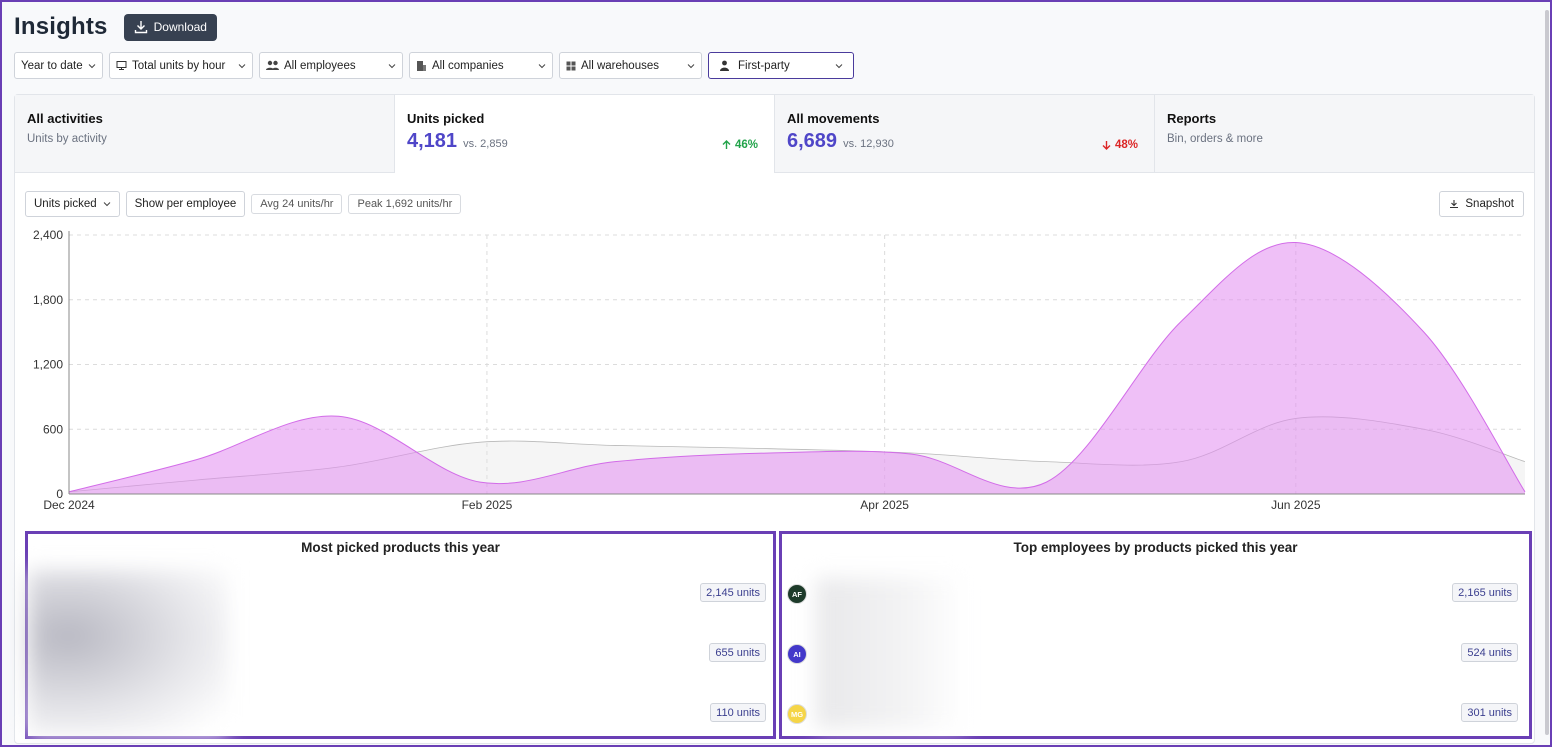 The image size is (1552, 747). Describe the element at coordinates (868, 144) in the screenshot. I see `tab-comparison: vs. 12,930` at that location.